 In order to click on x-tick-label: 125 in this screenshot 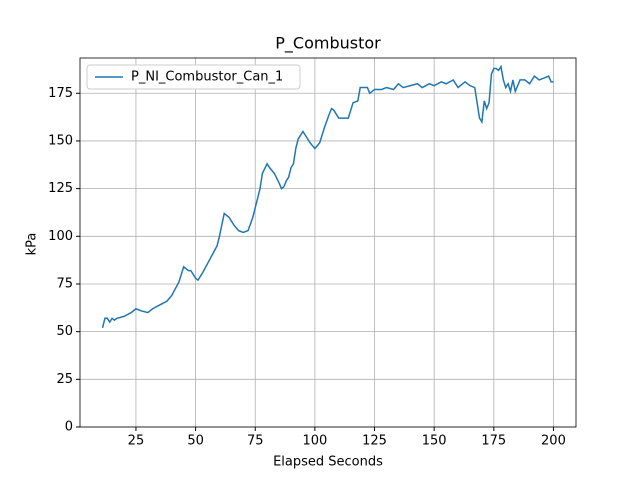, I will do `click(374, 441)`.